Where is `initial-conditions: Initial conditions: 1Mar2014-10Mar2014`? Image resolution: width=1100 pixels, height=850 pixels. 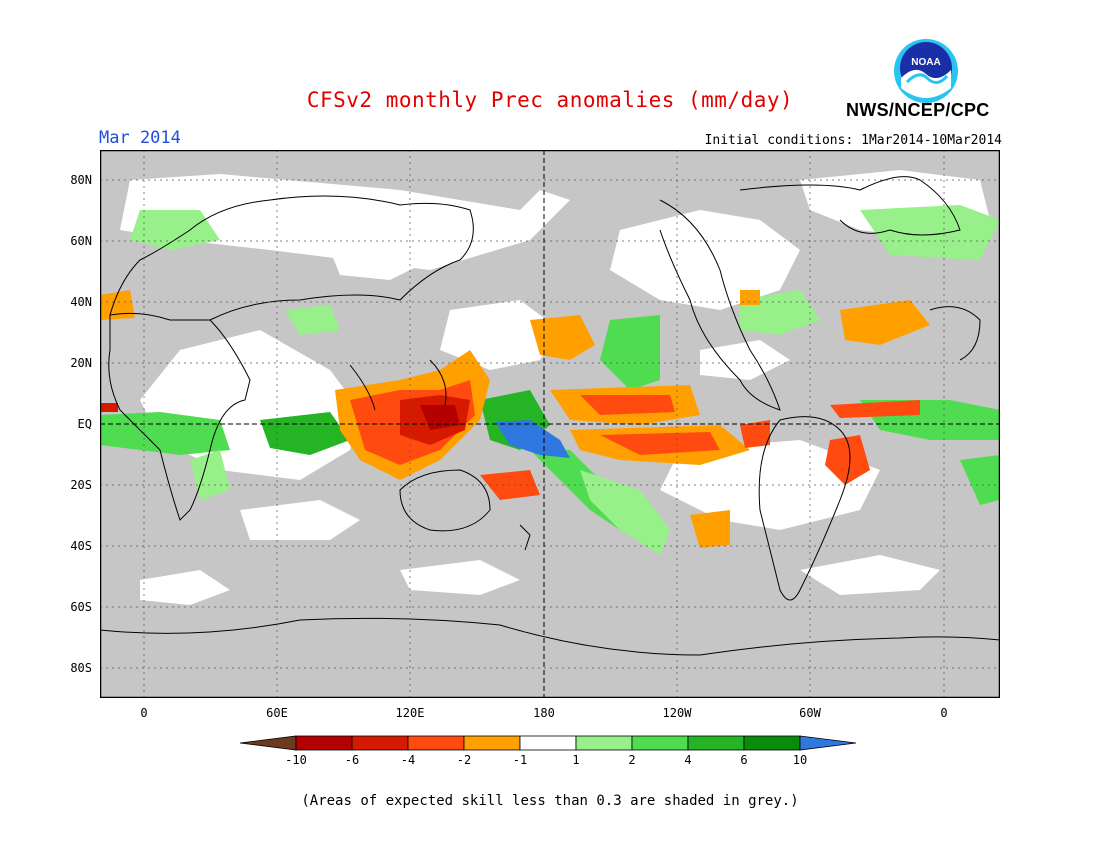
initial-conditions: Initial conditions: 1Mar2014-10Mar2014 is located at coordinates (853, 140).